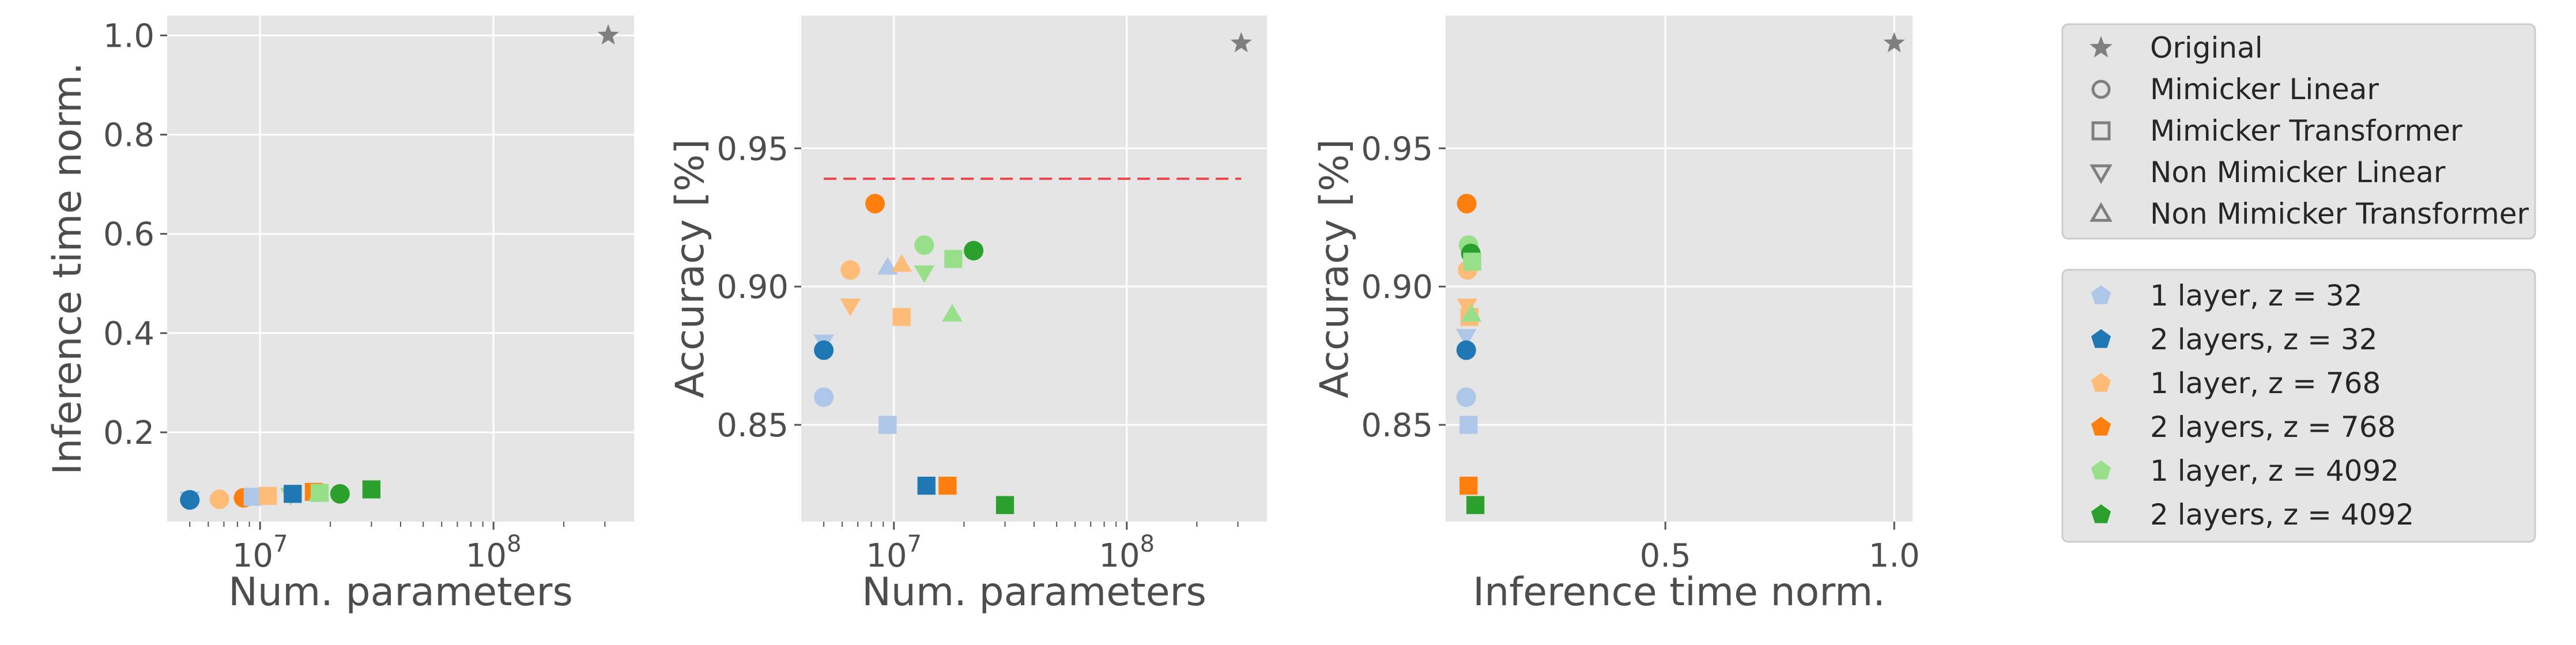 The image size is (2576, 645). I want to click on legend-marker-triangle-down, so click(2101, 174).